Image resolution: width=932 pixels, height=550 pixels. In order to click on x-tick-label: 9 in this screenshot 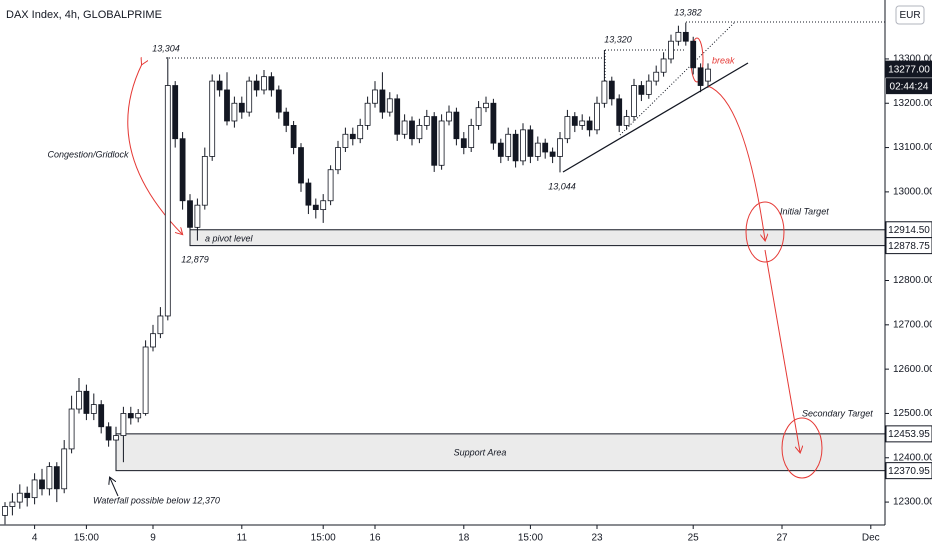, I will do `click(153, 538)`.